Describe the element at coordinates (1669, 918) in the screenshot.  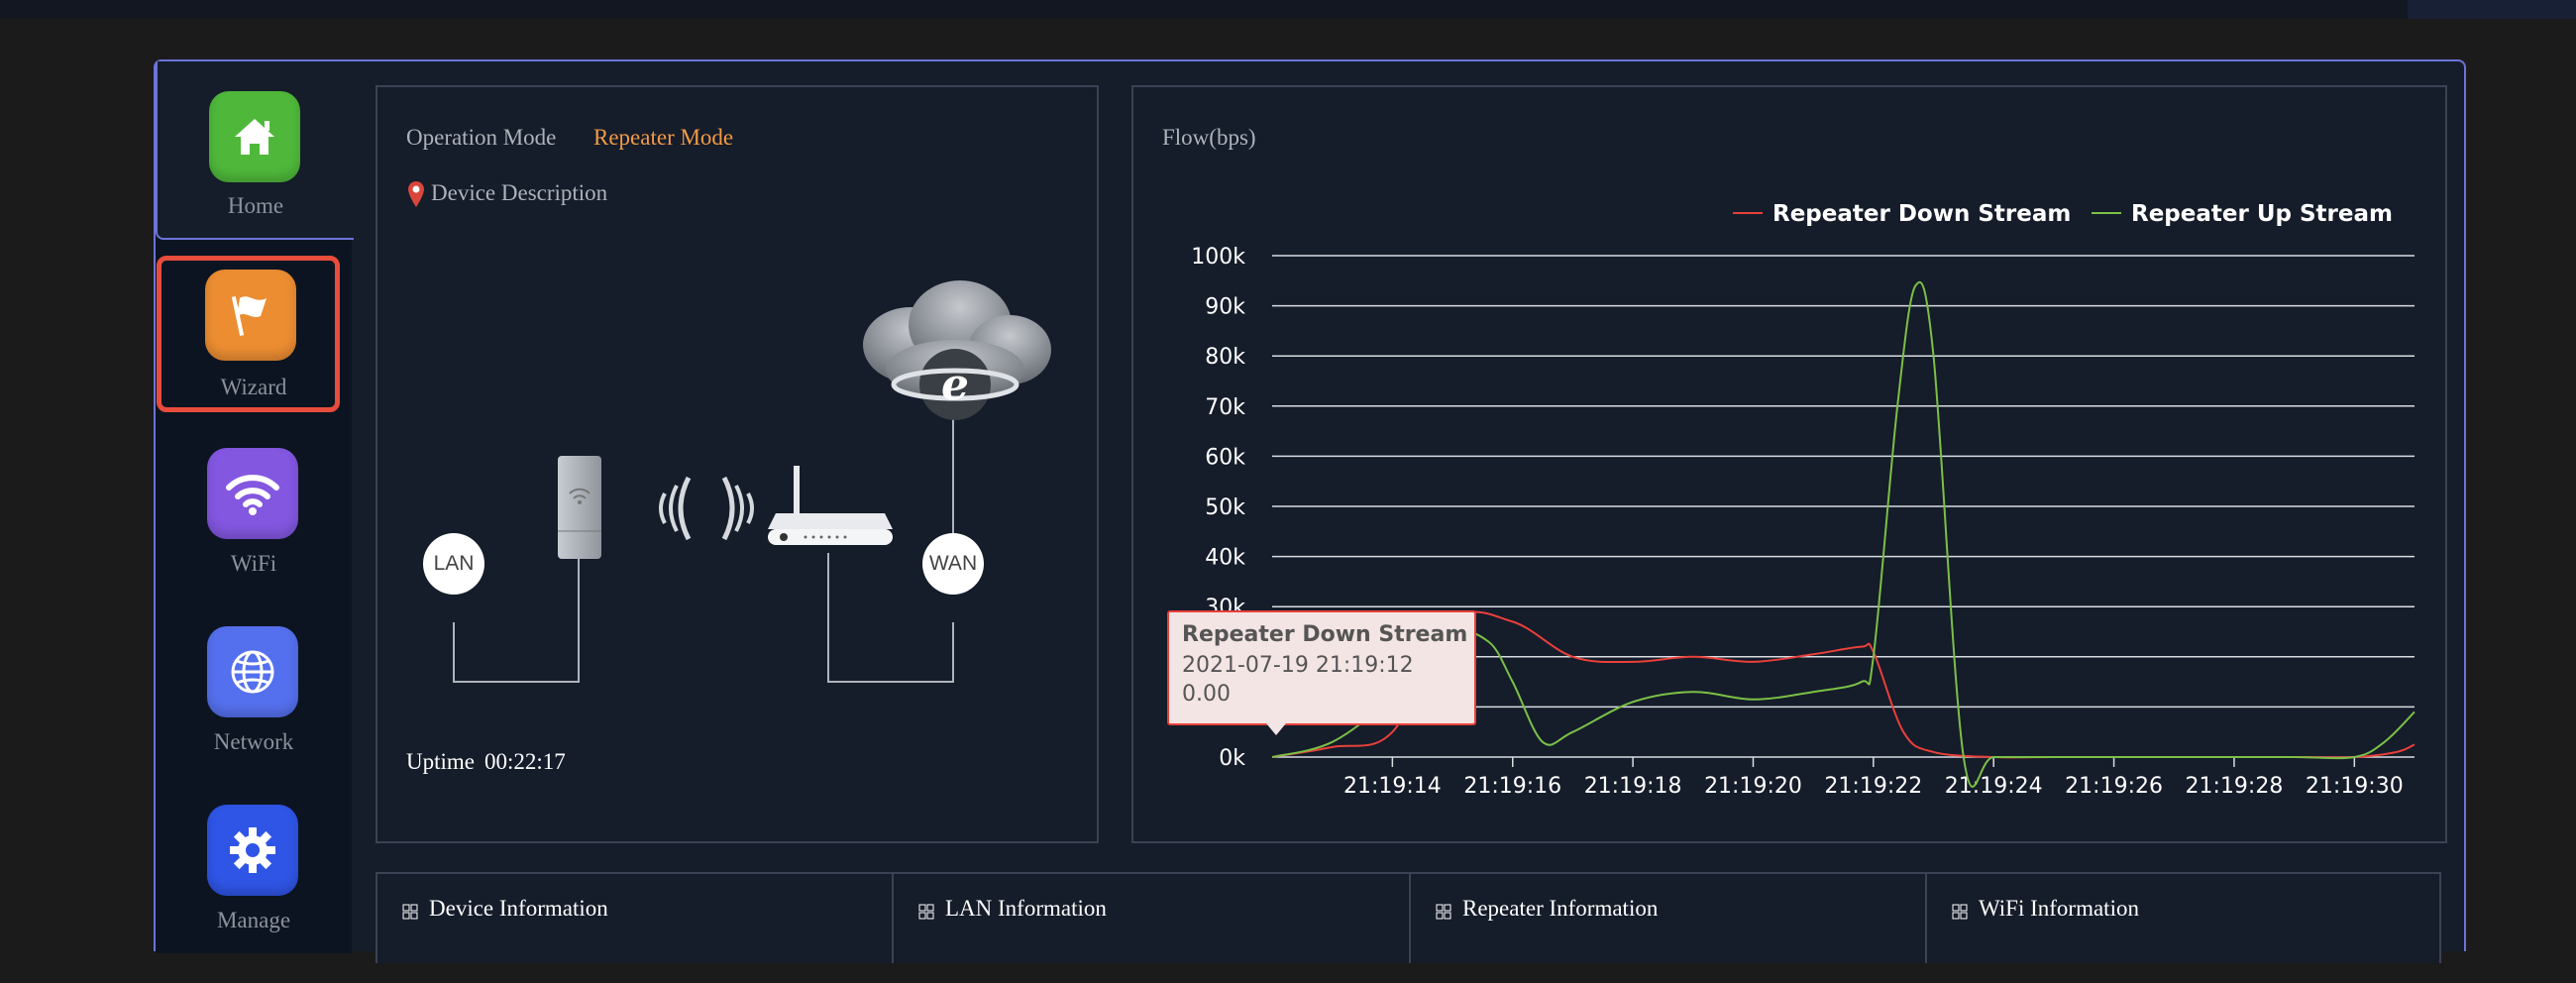
I see `tab-repeater-information: Repeater Information` at that location.